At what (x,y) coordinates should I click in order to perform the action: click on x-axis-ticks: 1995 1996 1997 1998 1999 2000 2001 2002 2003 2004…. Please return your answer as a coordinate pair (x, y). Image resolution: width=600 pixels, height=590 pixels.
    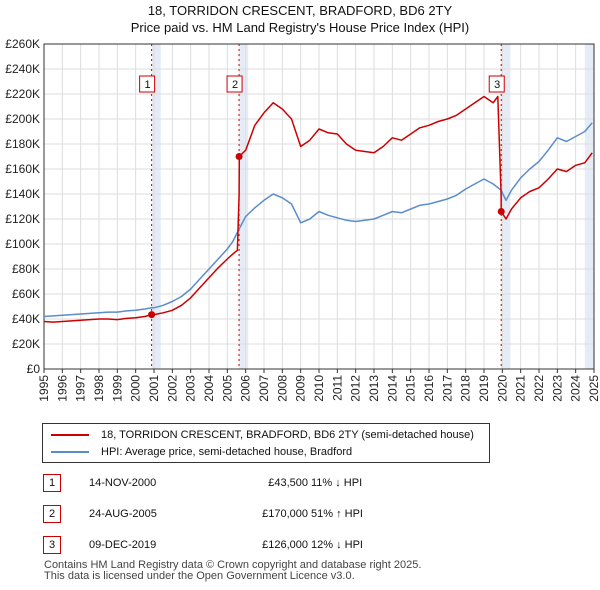
    Looking at the image, I should click on (318, 385).